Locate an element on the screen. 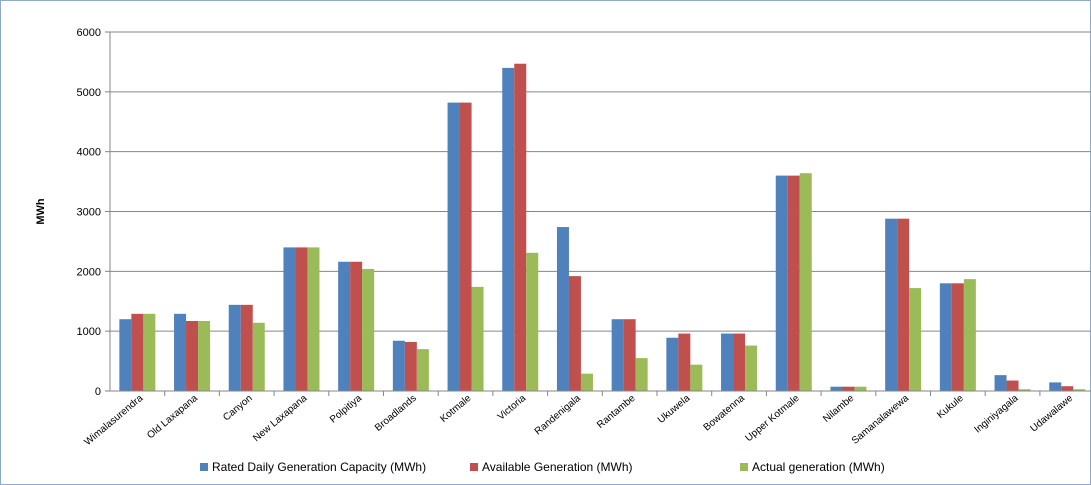  x-tick-label: Upper Kotmale is located at coordinates (773, 419).